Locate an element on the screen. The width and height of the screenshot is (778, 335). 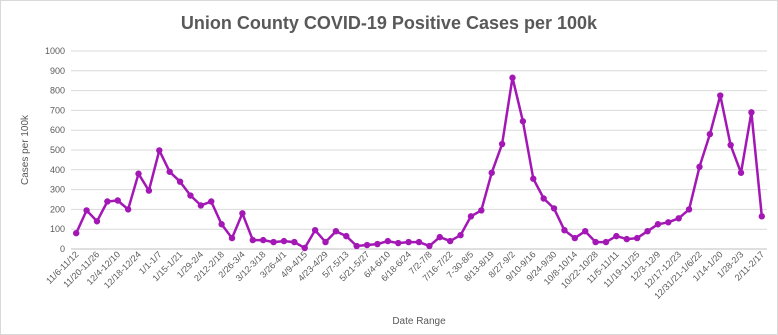
y-tick-label: 300 is located at coordinates (57, 190).